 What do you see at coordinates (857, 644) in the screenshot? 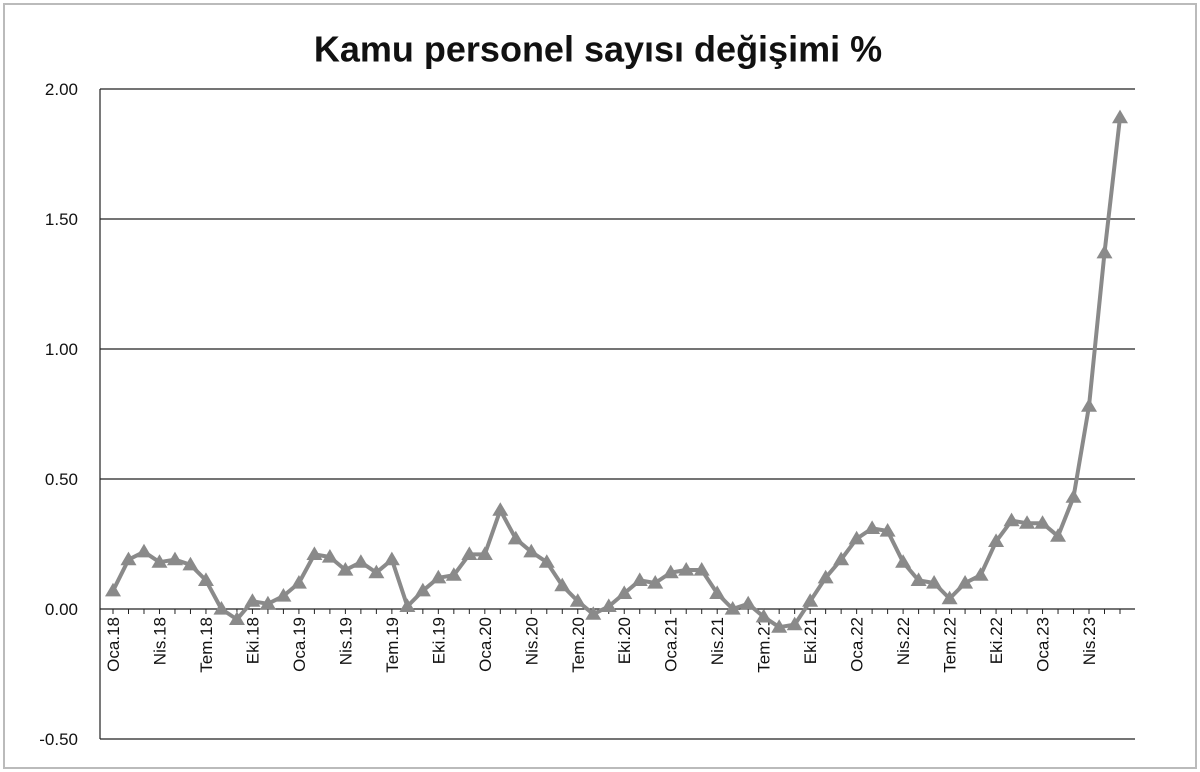
I see `x-tick-label: Oca.22` at bounding box center [857, 644].